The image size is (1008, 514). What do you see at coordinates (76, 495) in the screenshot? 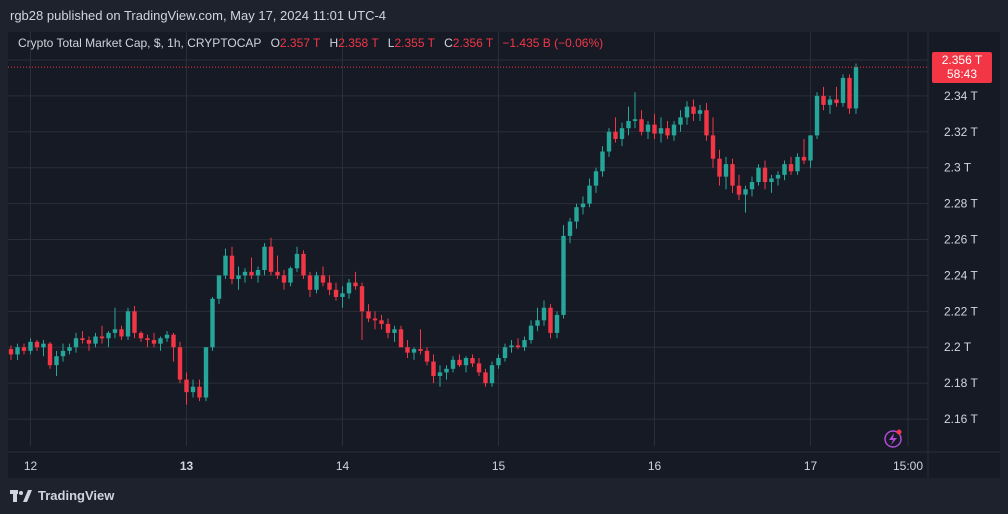
I see `footer-brand-text: TradingView` at bounding box center [76, 495].